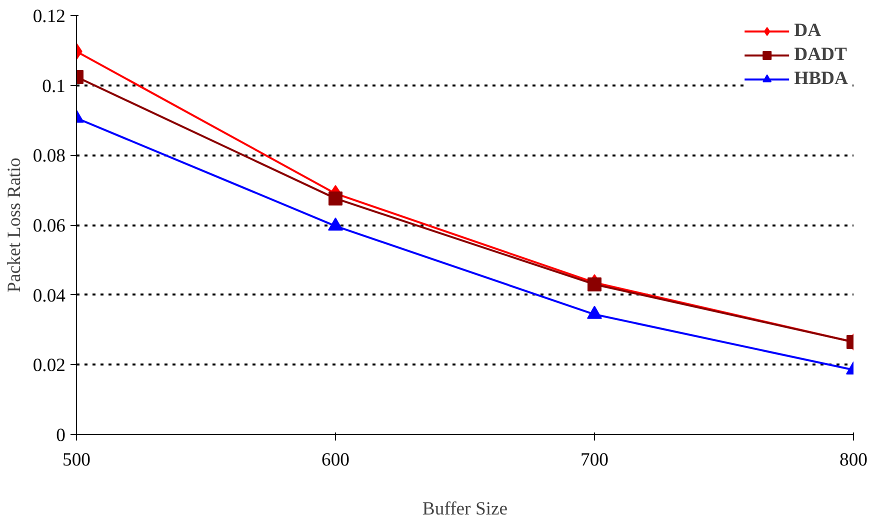 Image resolution: width=873 pixels, height=522 pixels. What do you see at coordinates (49, 295) in the screenshot?
I see `y-tick-label: 0.04` at bounding box center [49, 295].